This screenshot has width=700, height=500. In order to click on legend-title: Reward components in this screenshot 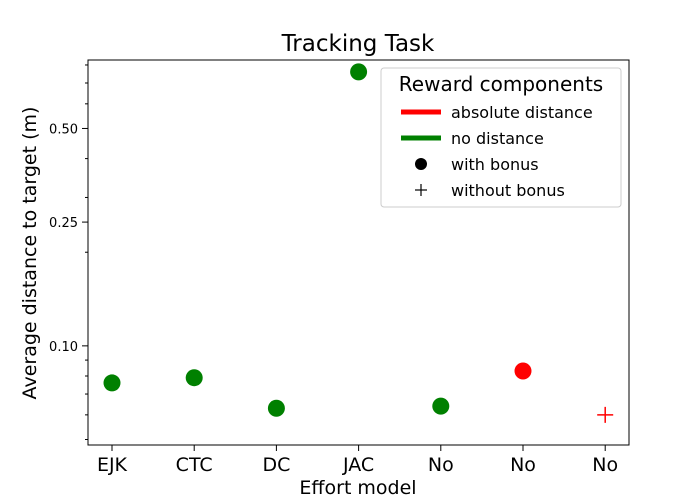, I will do `click(501, 84)`.